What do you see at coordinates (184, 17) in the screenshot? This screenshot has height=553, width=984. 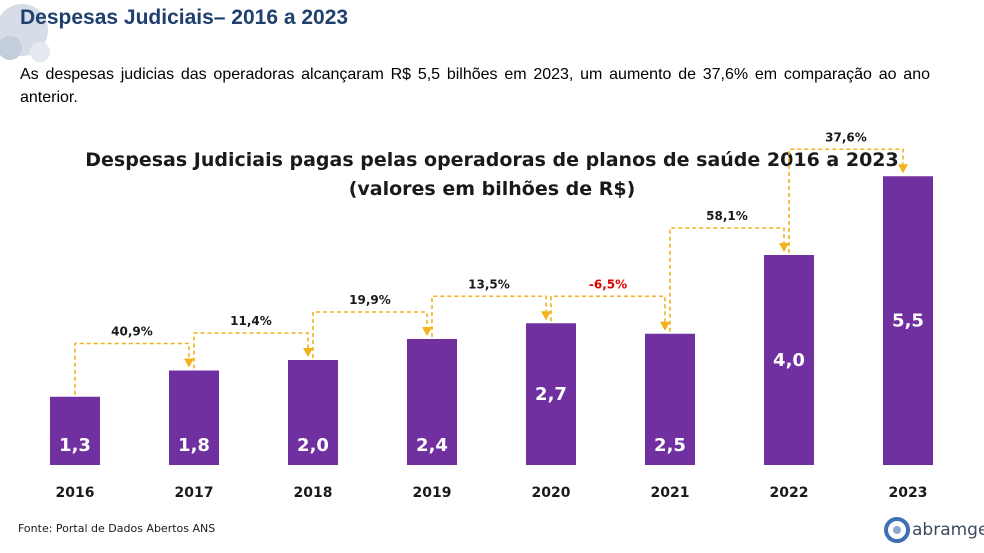 I see `slide-title: Despesas Judiciais– 2016 a 2023` at bounding box center [184, 17].